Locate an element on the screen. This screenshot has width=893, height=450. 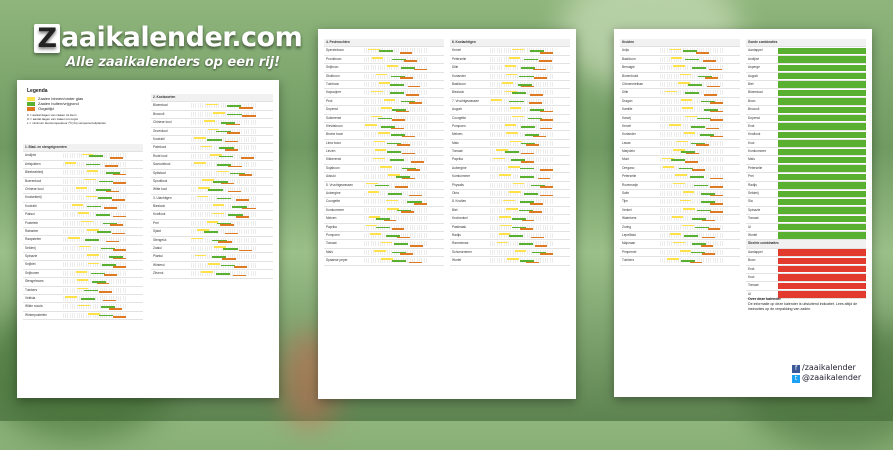
combo-cell is located at coordinates (822, 59).